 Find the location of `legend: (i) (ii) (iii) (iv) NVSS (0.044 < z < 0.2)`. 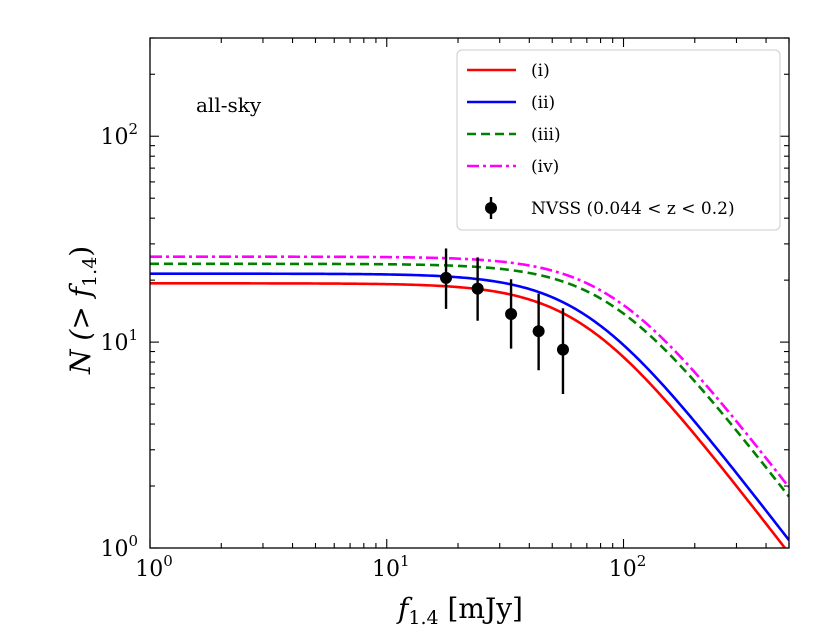

legend: (i) (ii) (iii) (iv) NVSS (0.044 < z < 0.2) is located at coordinates (618, 140).